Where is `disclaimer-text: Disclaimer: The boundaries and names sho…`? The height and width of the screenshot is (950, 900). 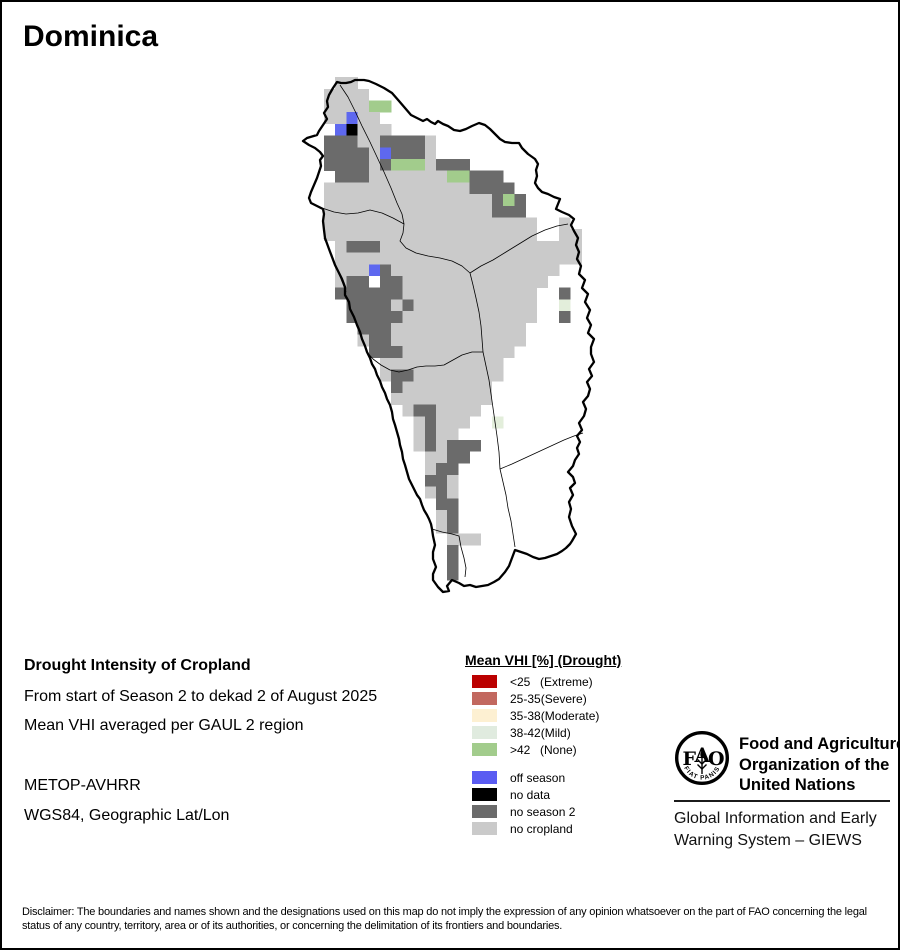 disclaimer-text: Disclaimer: The boundaries and names sho… is located at coordinates (444, 919).